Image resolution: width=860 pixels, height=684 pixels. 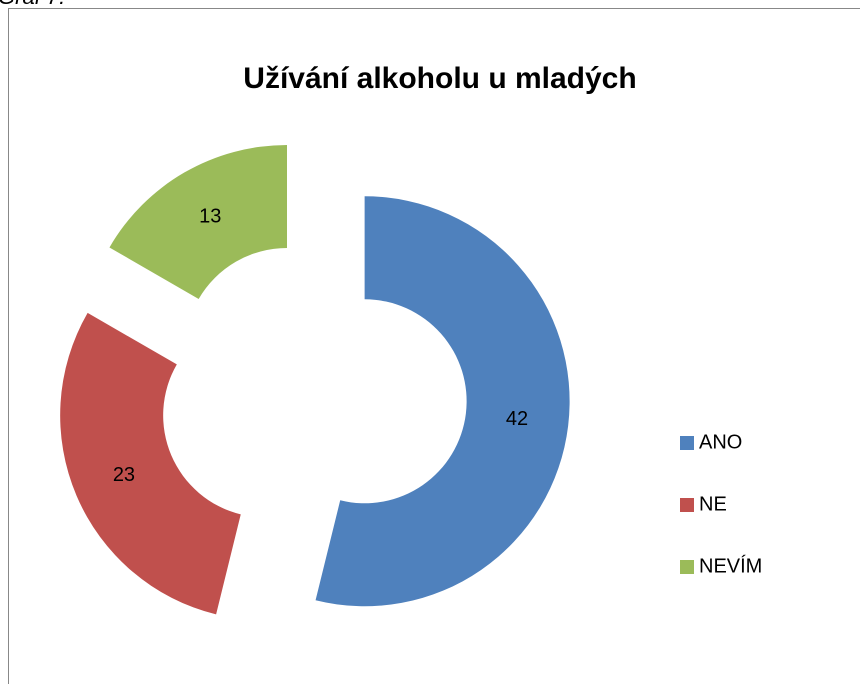 I want to click on legend-label: ANO, so click(x=720, y=442).